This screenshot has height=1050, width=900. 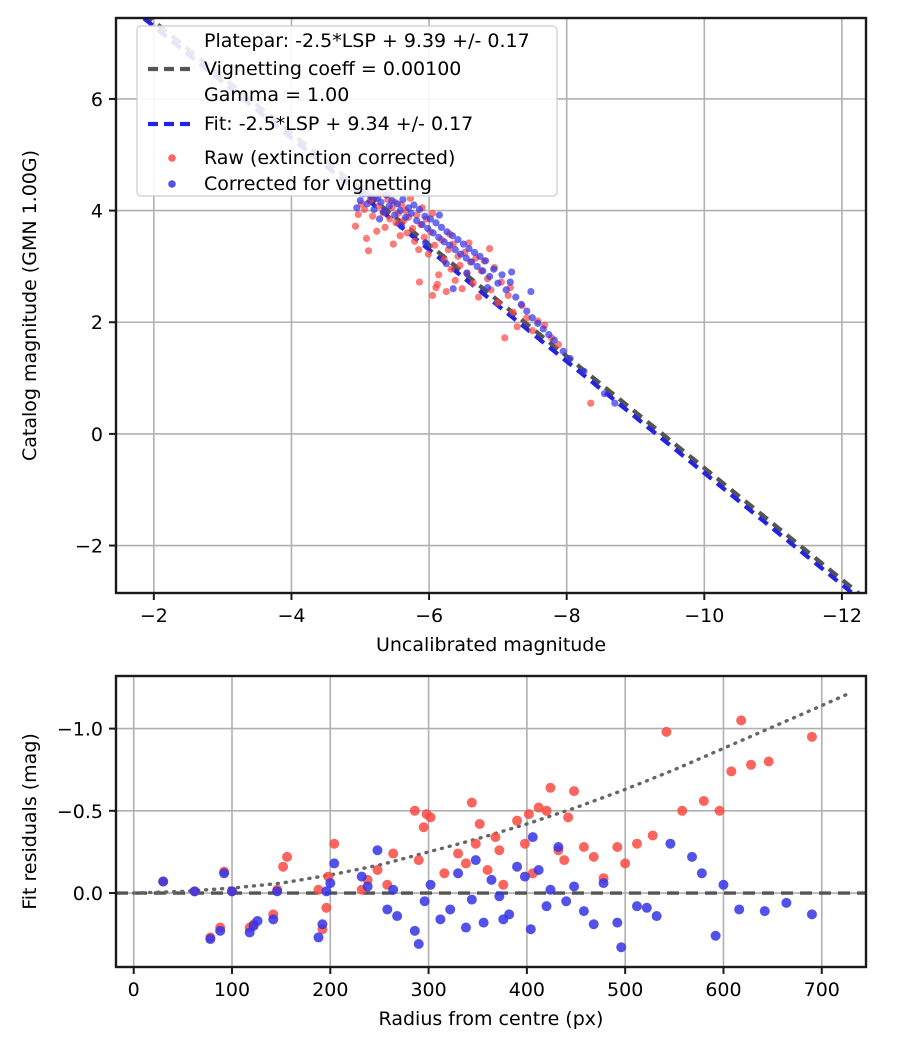 What do you see at coordinates (97, 323) in the screenshot?
I see `y-tick-label: 2` at bounding box center [97, 323].